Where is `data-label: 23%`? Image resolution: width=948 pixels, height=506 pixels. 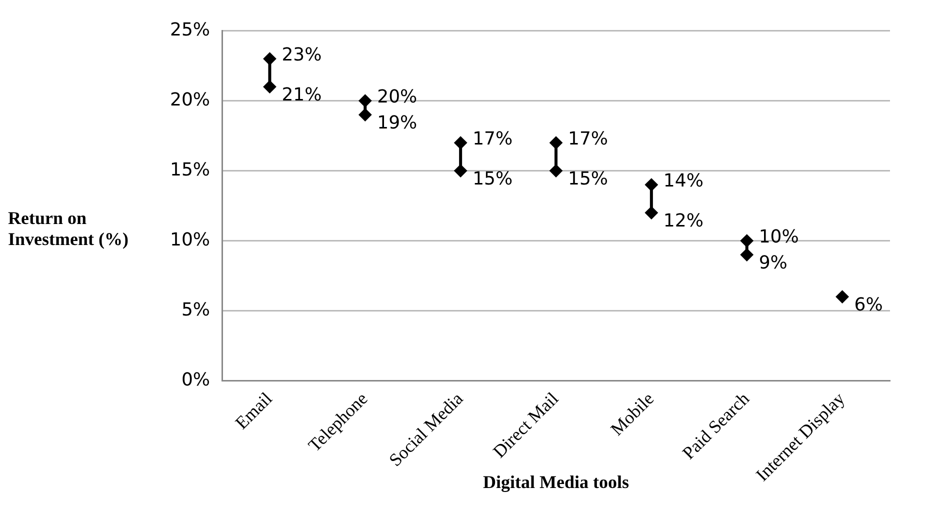
data-label: 23% is located at coordinates (302, 55).